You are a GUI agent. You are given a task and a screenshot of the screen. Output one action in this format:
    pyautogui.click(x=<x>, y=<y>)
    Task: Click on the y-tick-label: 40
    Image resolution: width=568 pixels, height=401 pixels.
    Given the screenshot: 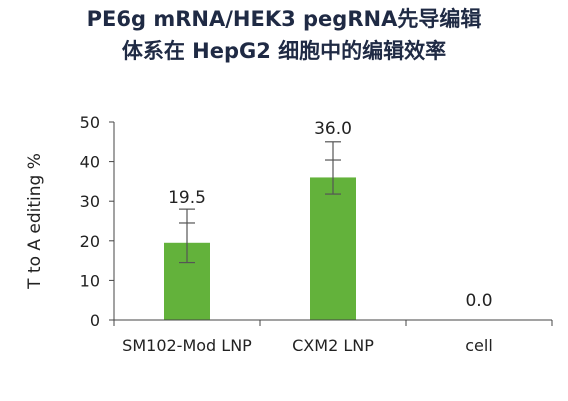 What is the action you would take?
    pyautogui.click(x=90, y=162)
    